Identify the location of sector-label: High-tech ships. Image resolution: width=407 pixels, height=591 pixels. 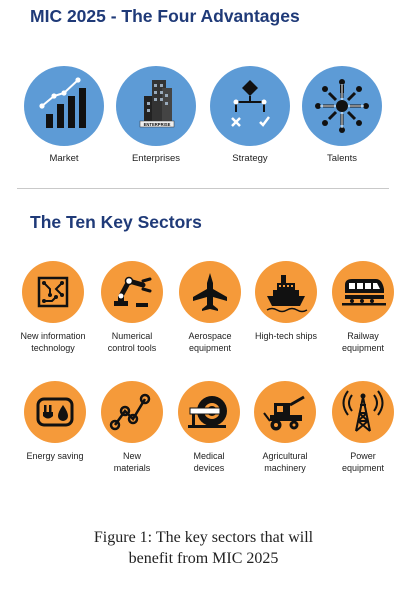
(286, 337).